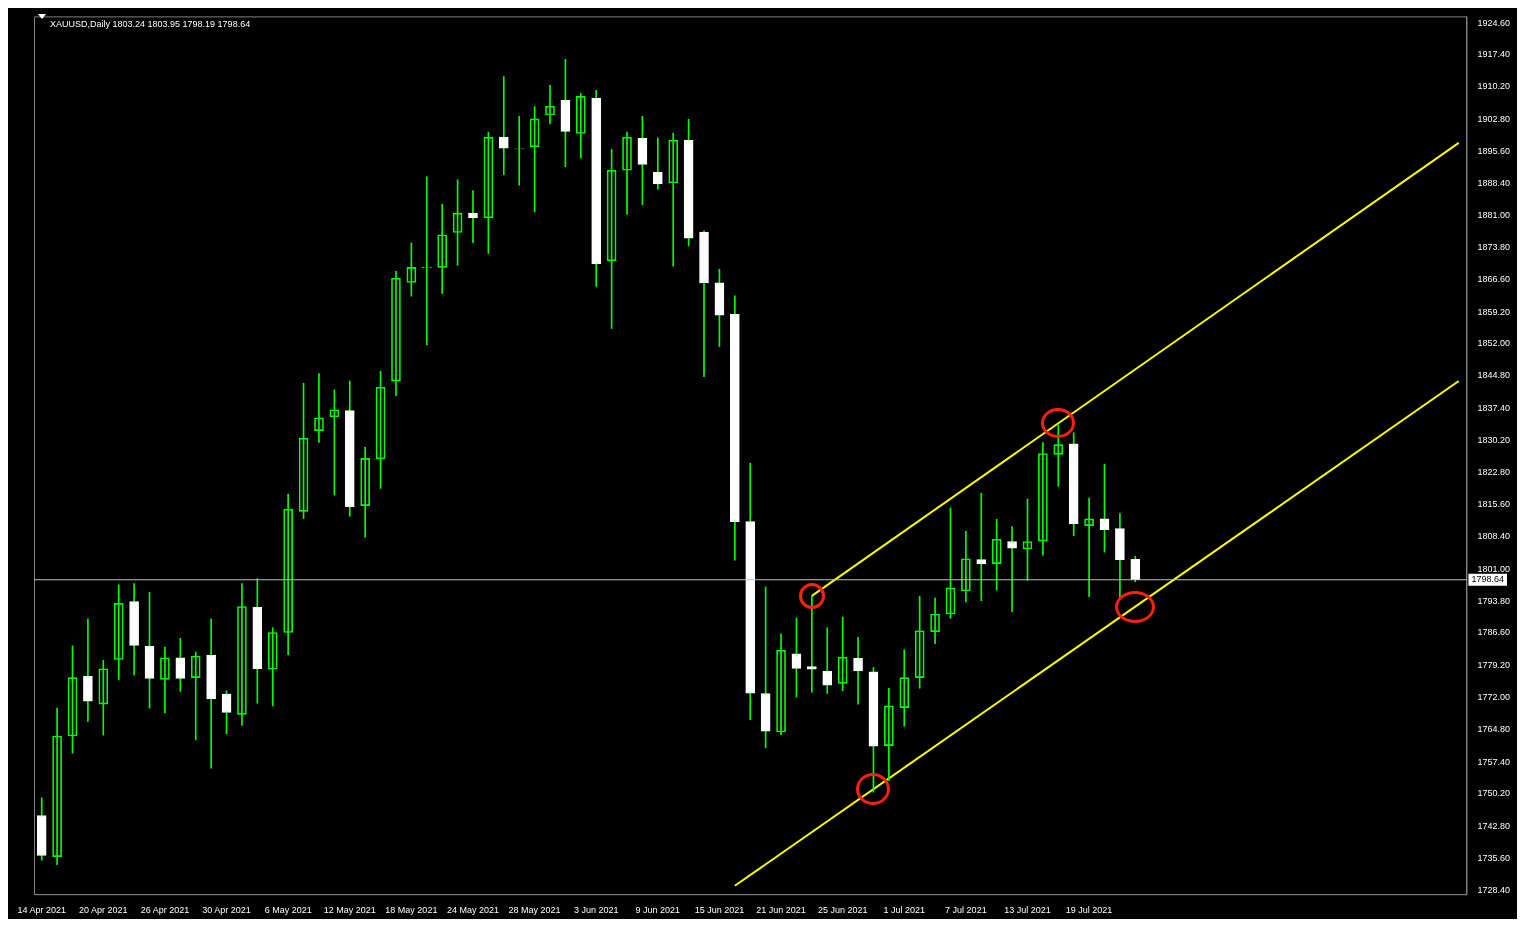  What do you see at coordinates (904, 910) in the screenshot?
I see `x-tick-label: 1 Jul 2021` at bounding box center [904, 910].